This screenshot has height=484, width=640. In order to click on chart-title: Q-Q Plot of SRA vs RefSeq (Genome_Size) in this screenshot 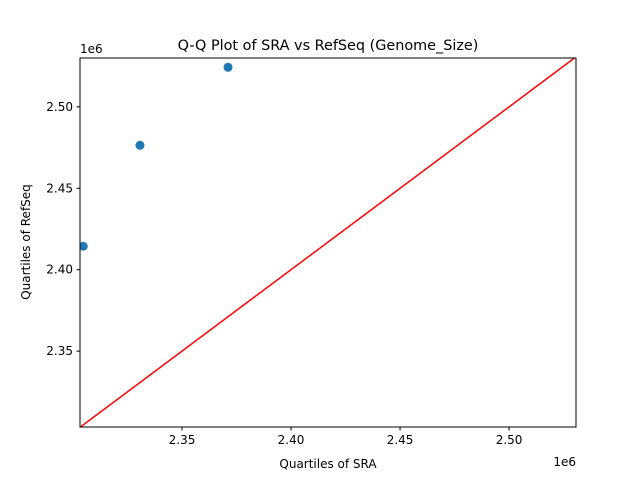, I will do `click(328, 46)`.